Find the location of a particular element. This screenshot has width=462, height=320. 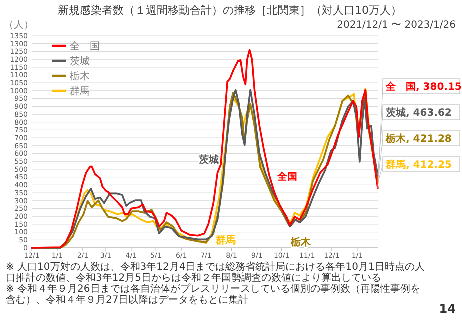

text: ※ 令和４年９月26日までは各自治体がプレスリリースしている個別の事例数（再陽性事例を含む）、令和４年９月27日以降はデータをもとに集計 is located at coordinates (214, 295).